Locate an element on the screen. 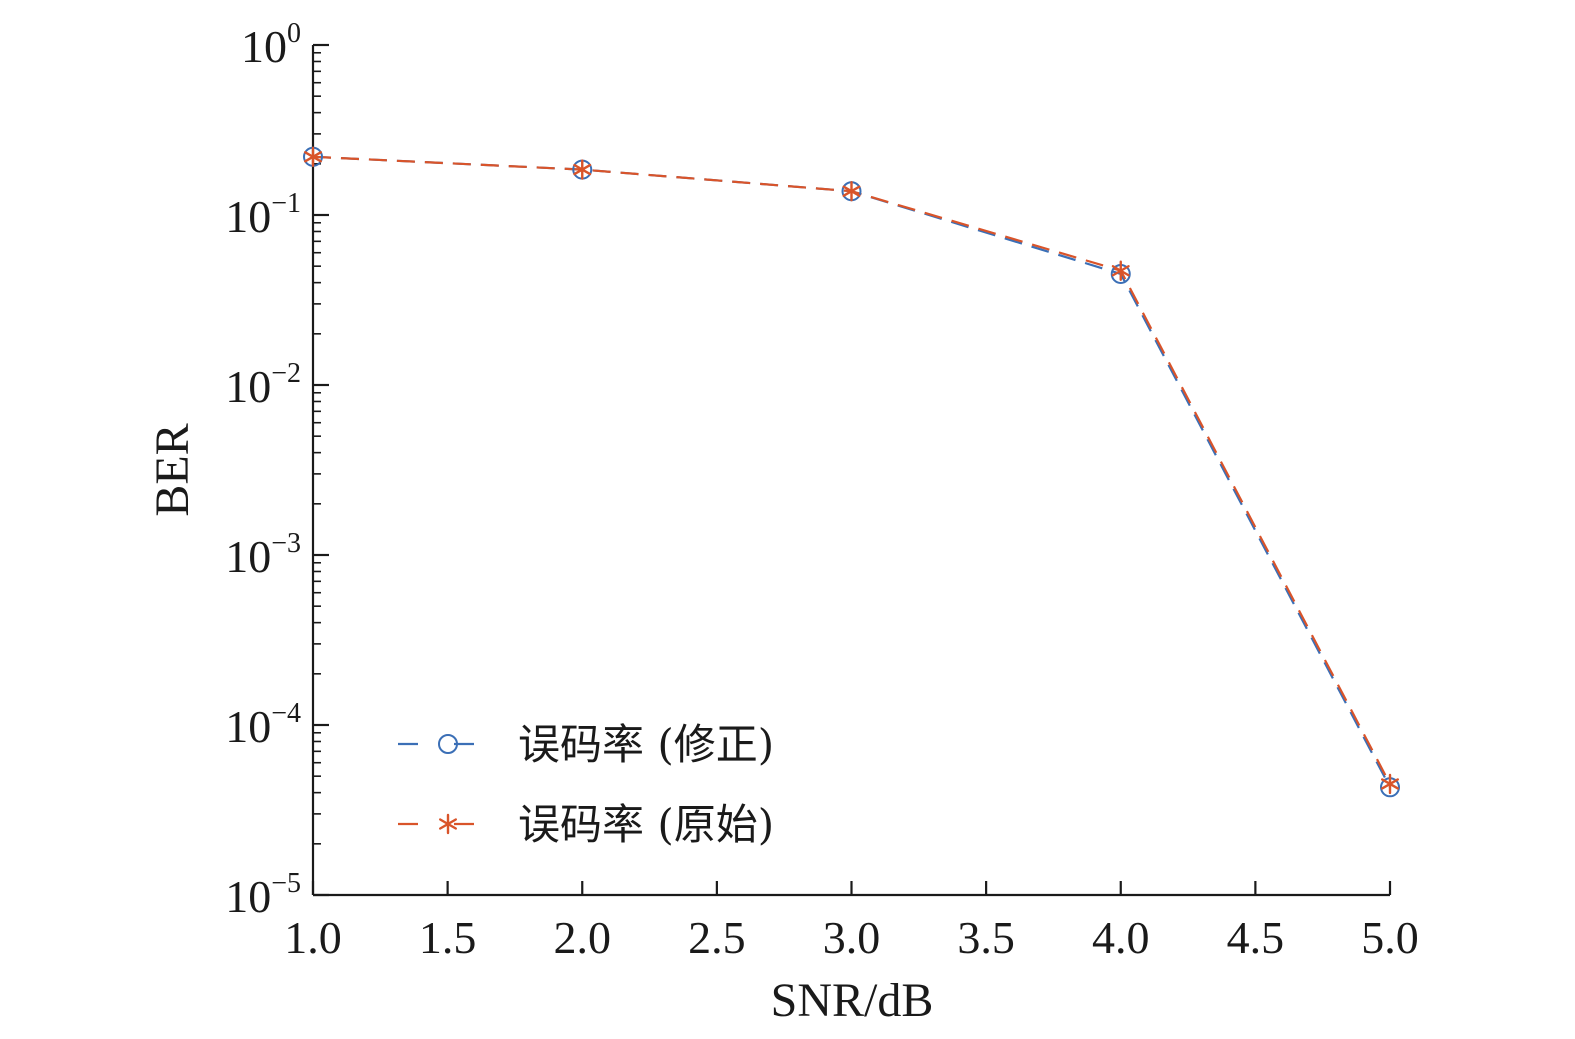 The width and height of the screenshot is (1575, 1039). x-tick-label: 1.0 is located at coordinates (313, 937).